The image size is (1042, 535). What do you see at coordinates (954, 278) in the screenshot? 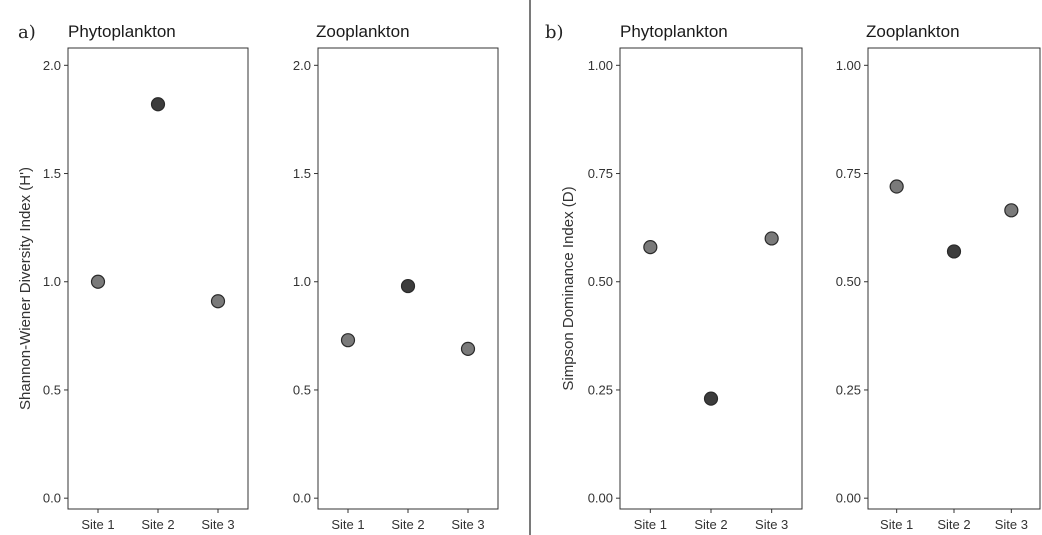
I see `plot-frame` at bounding box center [954, 278].